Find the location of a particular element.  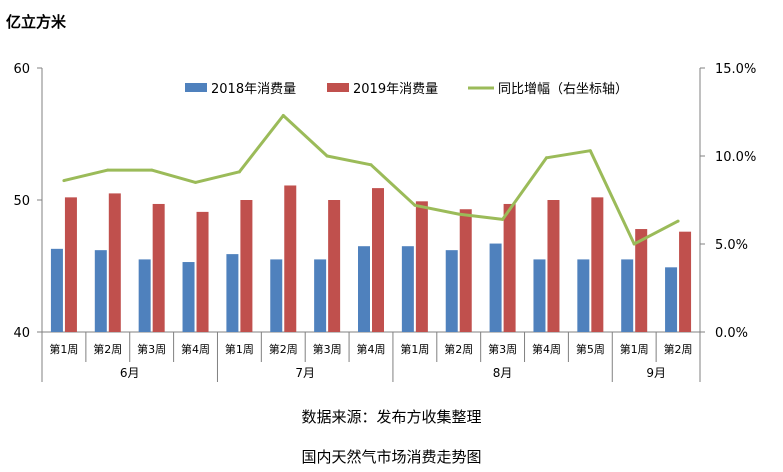

chart-caption: 国内天然气市场消费走势图 is located at coordinates (391, 457).